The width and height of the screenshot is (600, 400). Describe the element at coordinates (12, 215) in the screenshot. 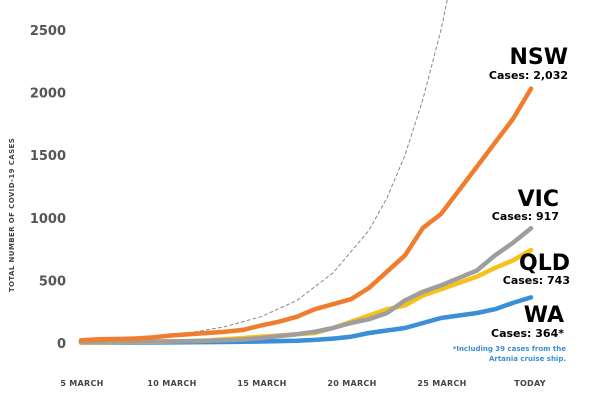

I see `y-axis-label: TOTAL NUMBER OF COVID-19 CASES` at that location.